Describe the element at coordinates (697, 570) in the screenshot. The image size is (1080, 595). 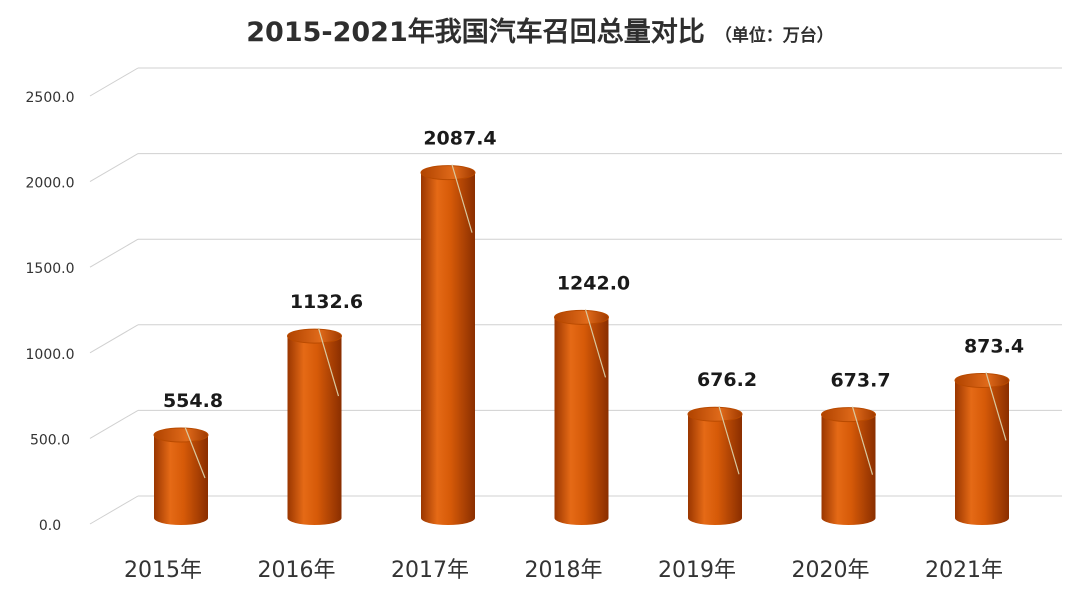
I see `x-tick-label: 2019年` at that location.